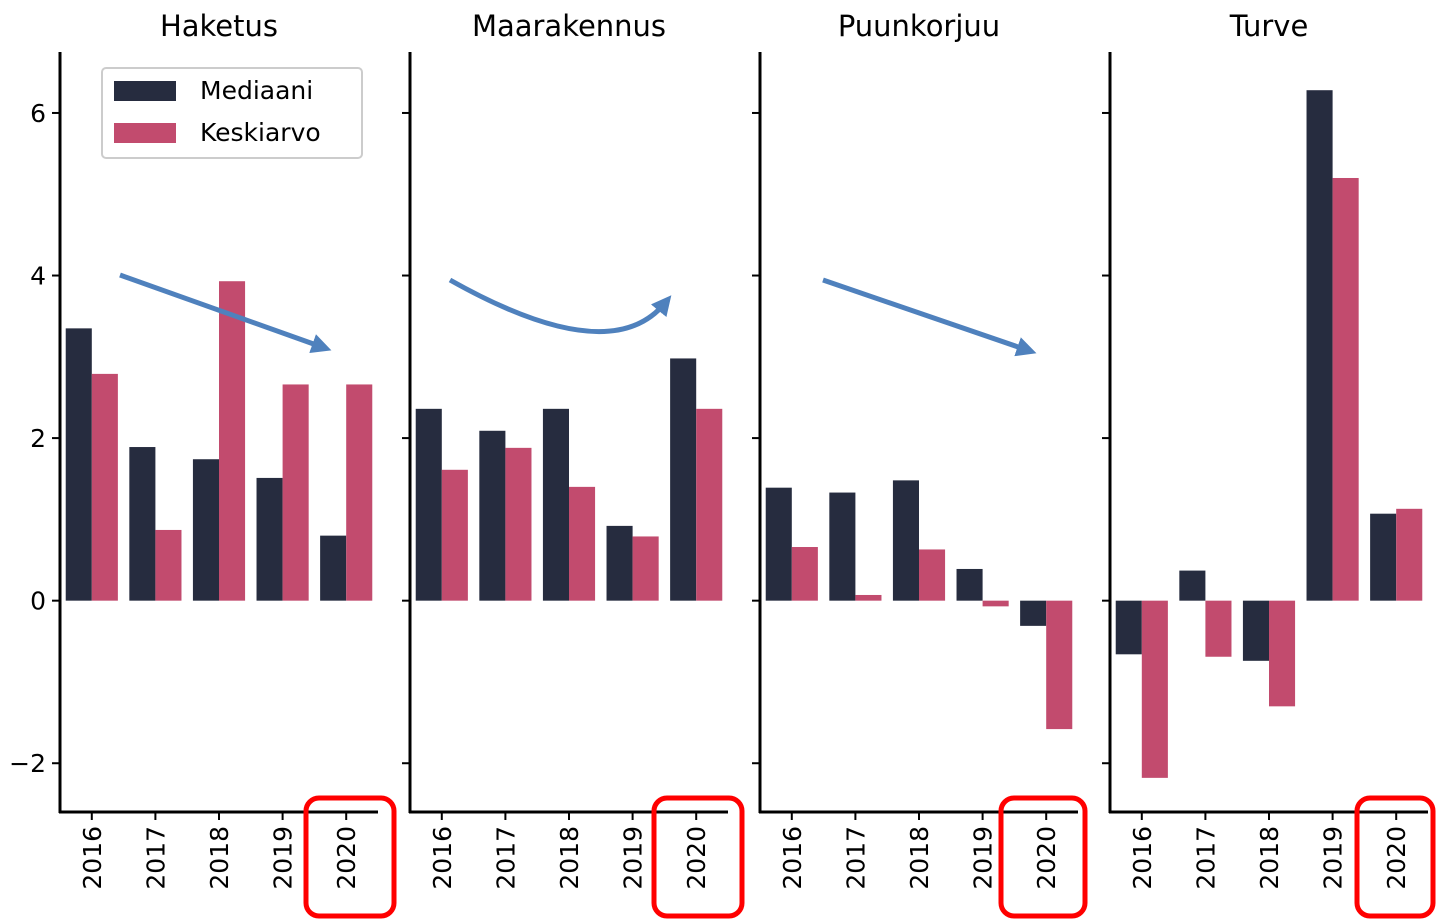  I want to click on subplot-title: Turve, so click(1269, 26).